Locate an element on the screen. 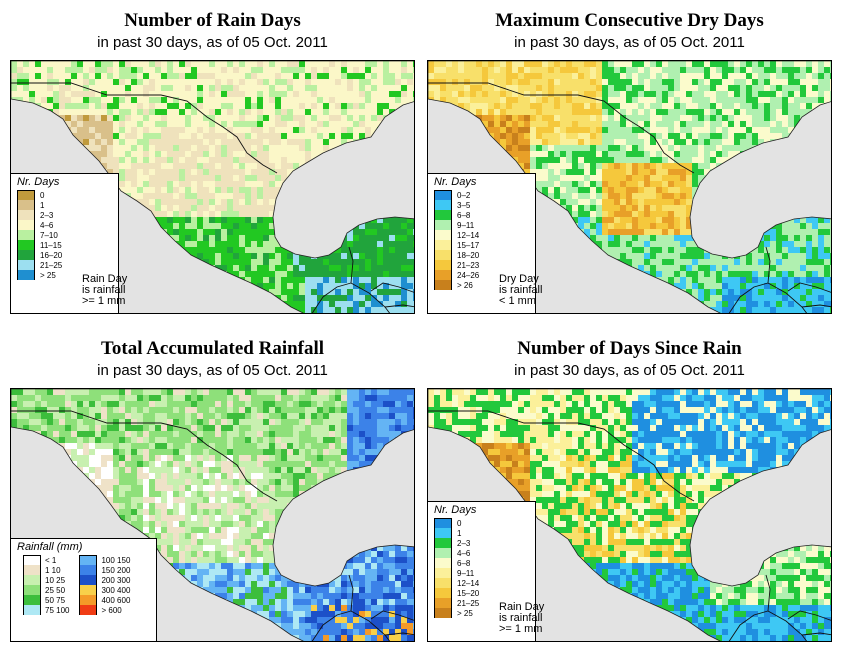 This screenshot has width=846, height=658. legend-entry: > 25 is located at coordinates (484, 613).